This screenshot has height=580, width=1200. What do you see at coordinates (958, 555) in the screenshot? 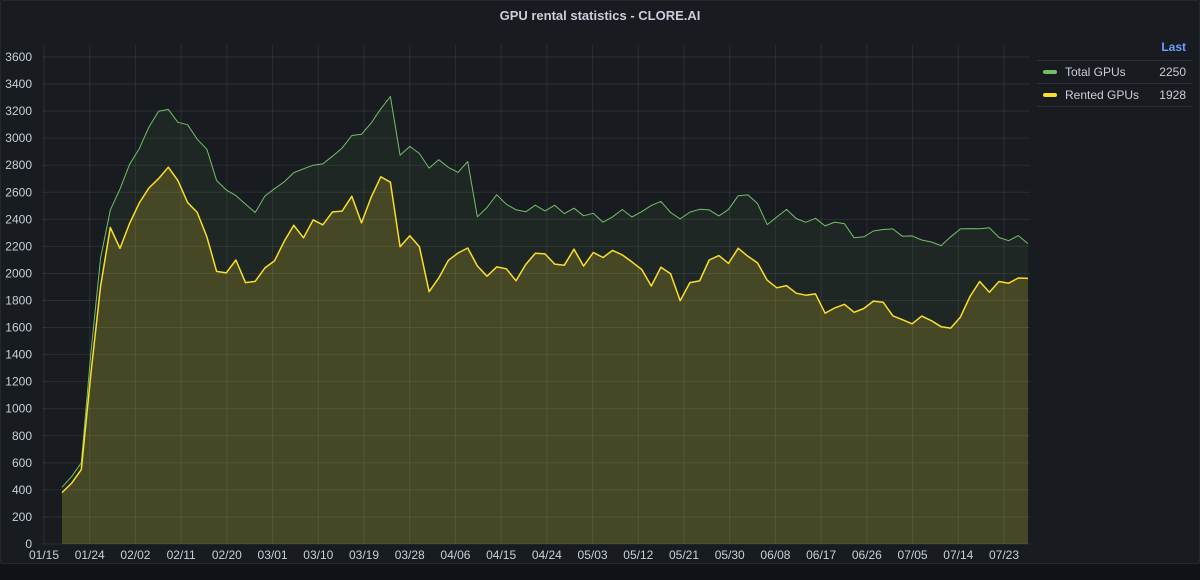
I see `svg-text: 07/14` at bounding box center [958, 555].